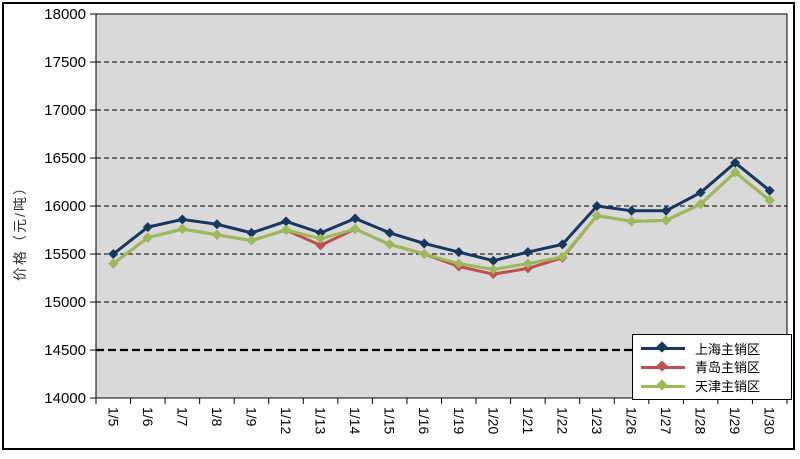  Describe the element at coordinates (390, 420) in the screenshot. I see `x-category-label: 1/15` at that location.